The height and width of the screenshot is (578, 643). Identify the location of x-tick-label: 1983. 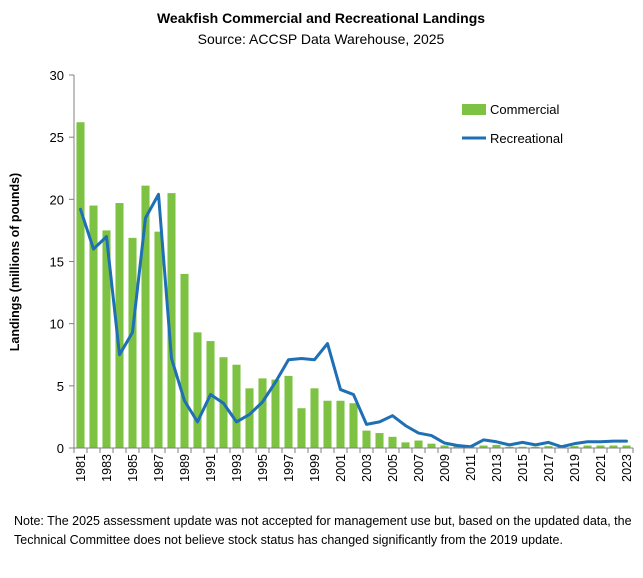
(107, 468).